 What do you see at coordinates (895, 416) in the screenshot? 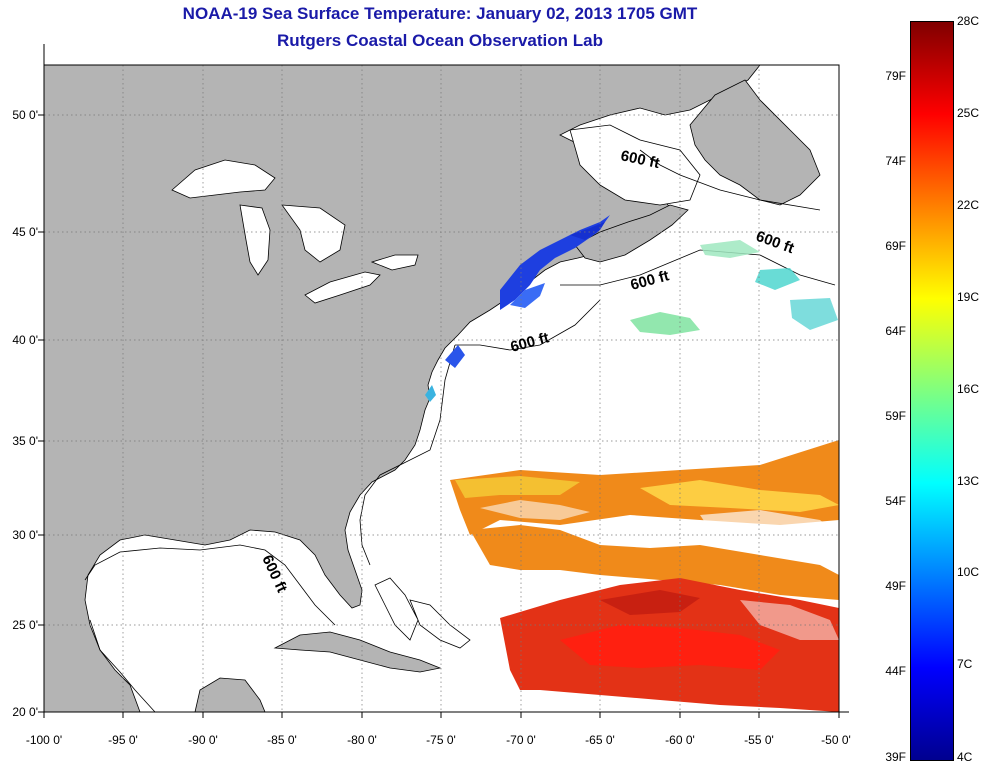
I see `colorbar-fahrenheit-label: 59F` at bounding box center [895, 416].